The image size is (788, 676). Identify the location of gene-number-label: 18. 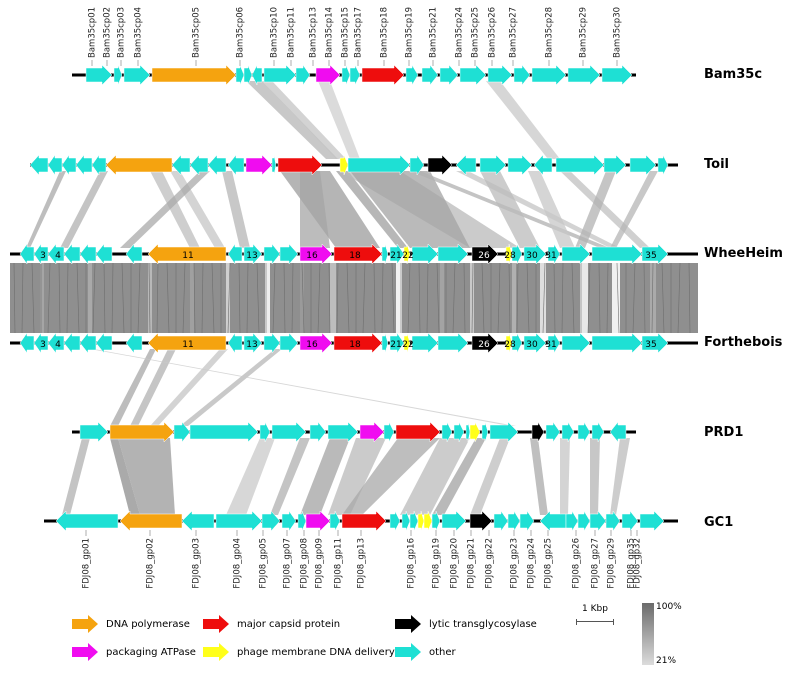
(355, 345).